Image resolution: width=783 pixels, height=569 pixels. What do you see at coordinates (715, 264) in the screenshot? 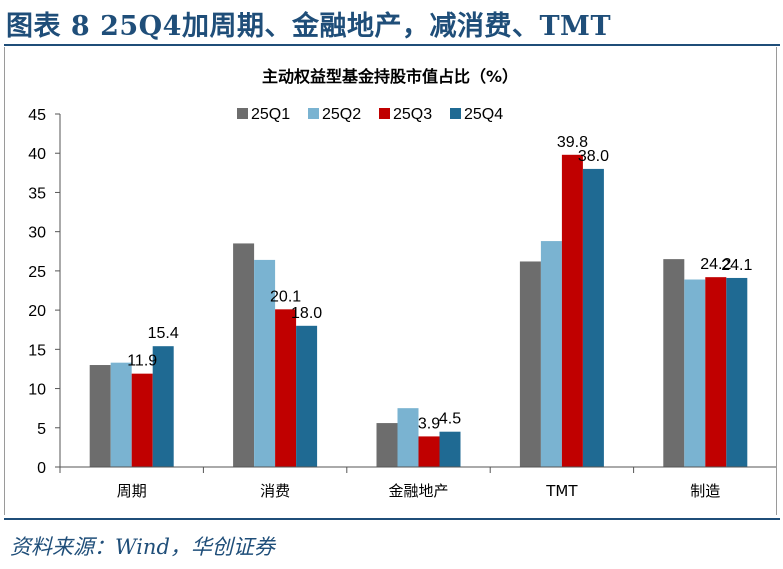
I see `data-label-25q3-4: 24.2` at bounding box center [715, 264].